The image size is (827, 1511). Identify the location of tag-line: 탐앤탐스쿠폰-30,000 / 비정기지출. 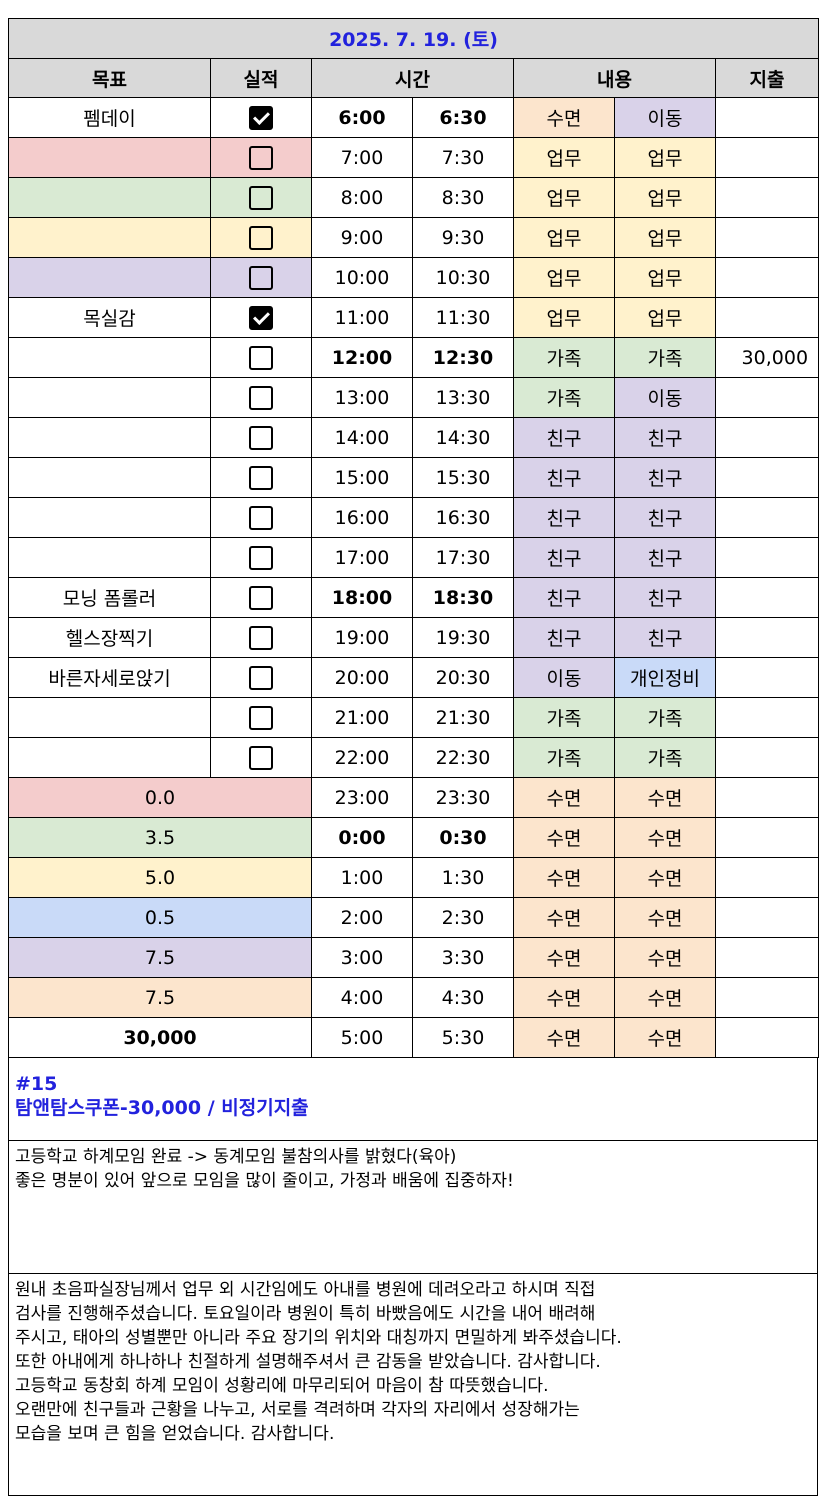
(162, 1108).